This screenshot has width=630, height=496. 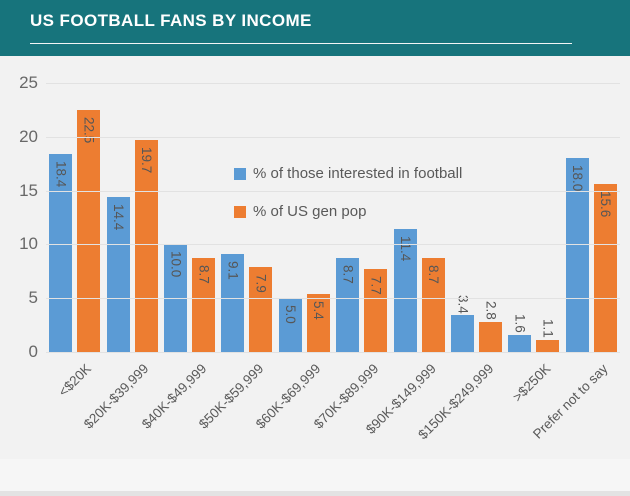 I want to click on bar: 22.5, so click(x=89, y=230).